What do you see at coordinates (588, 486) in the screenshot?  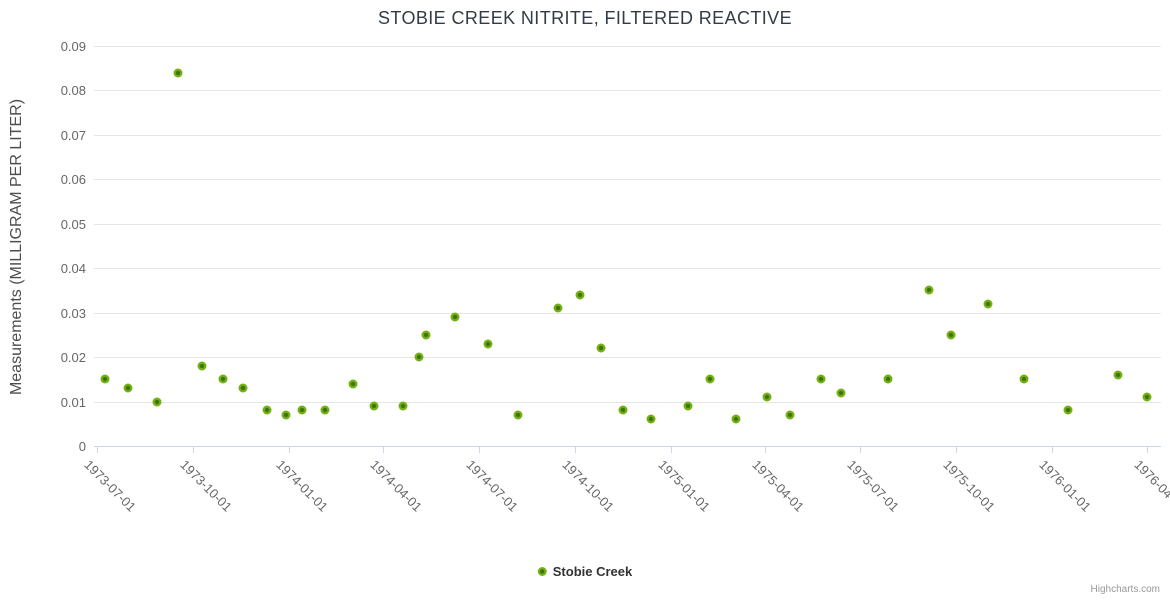 I see `x-tick-label: 1974-10-01` at bounding box center [588, 486].